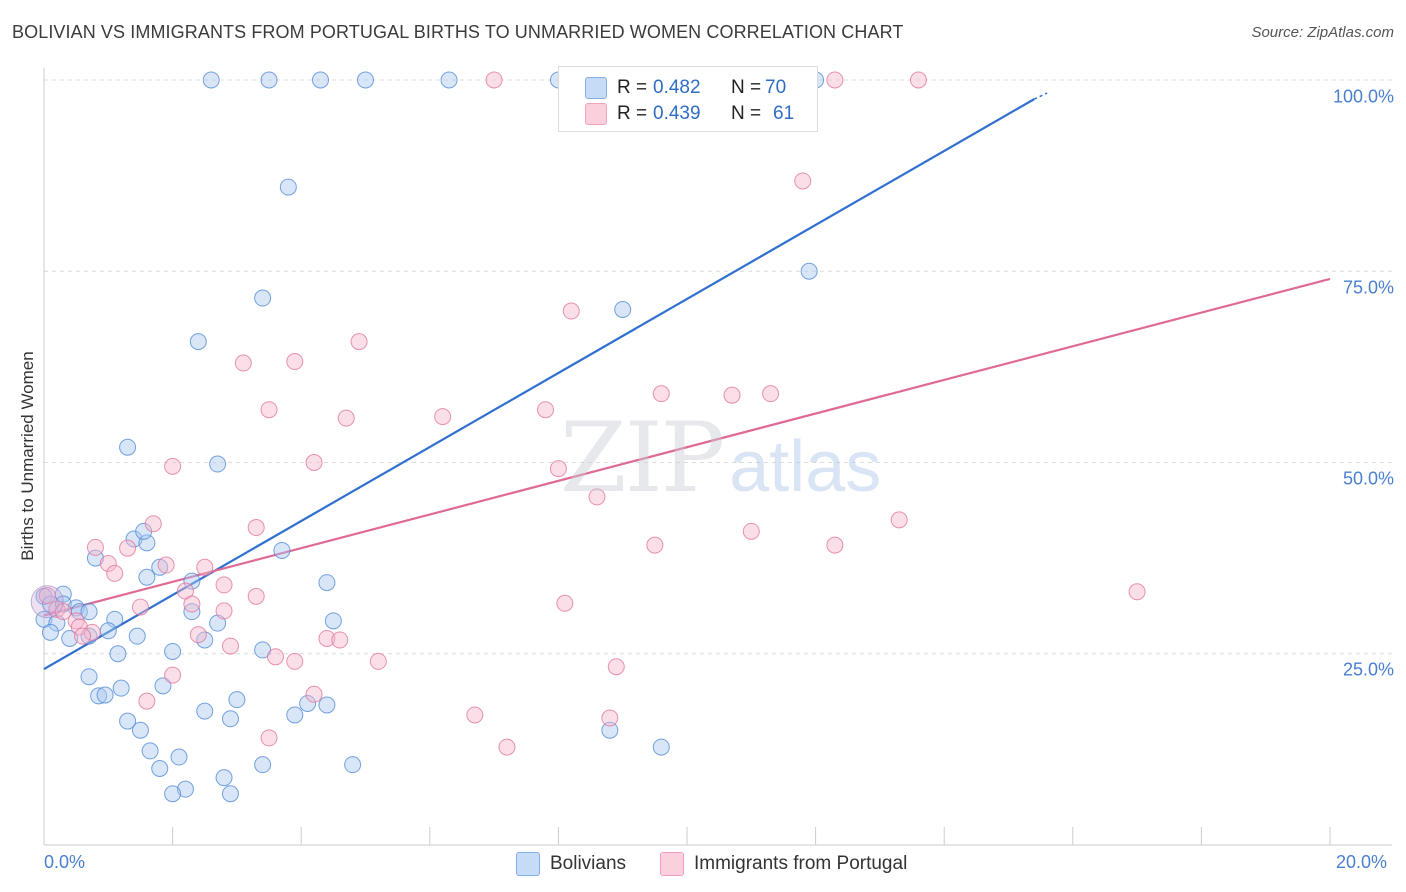  What do you see at coordinates (677, 87) in the screenshot?
I see `legend-r-value: 0.482` at bounding box center [677, 87].